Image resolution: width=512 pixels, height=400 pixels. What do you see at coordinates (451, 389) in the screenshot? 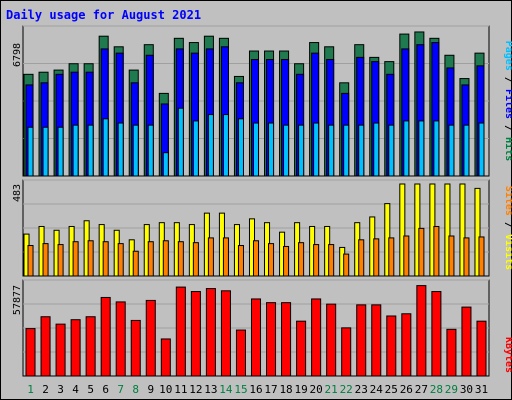
I see `day-label-29: 29` at bounding box center [451, 389].